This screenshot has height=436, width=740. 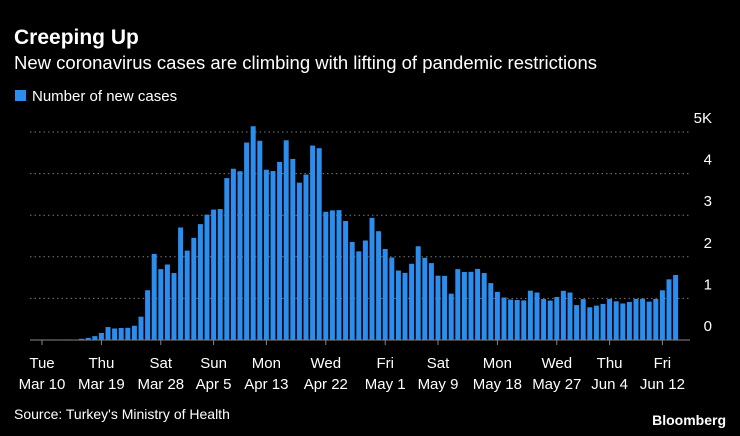 I want to click on x-tick-label: Fri, so click(x=385, y=363).